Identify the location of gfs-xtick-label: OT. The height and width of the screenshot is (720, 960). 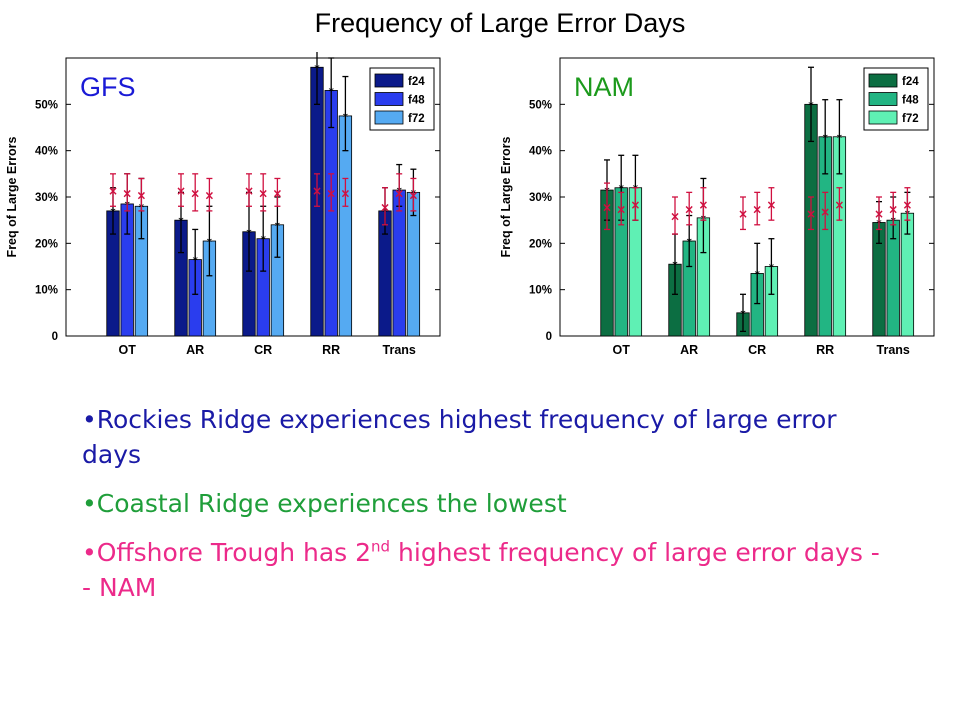
(128, 350).